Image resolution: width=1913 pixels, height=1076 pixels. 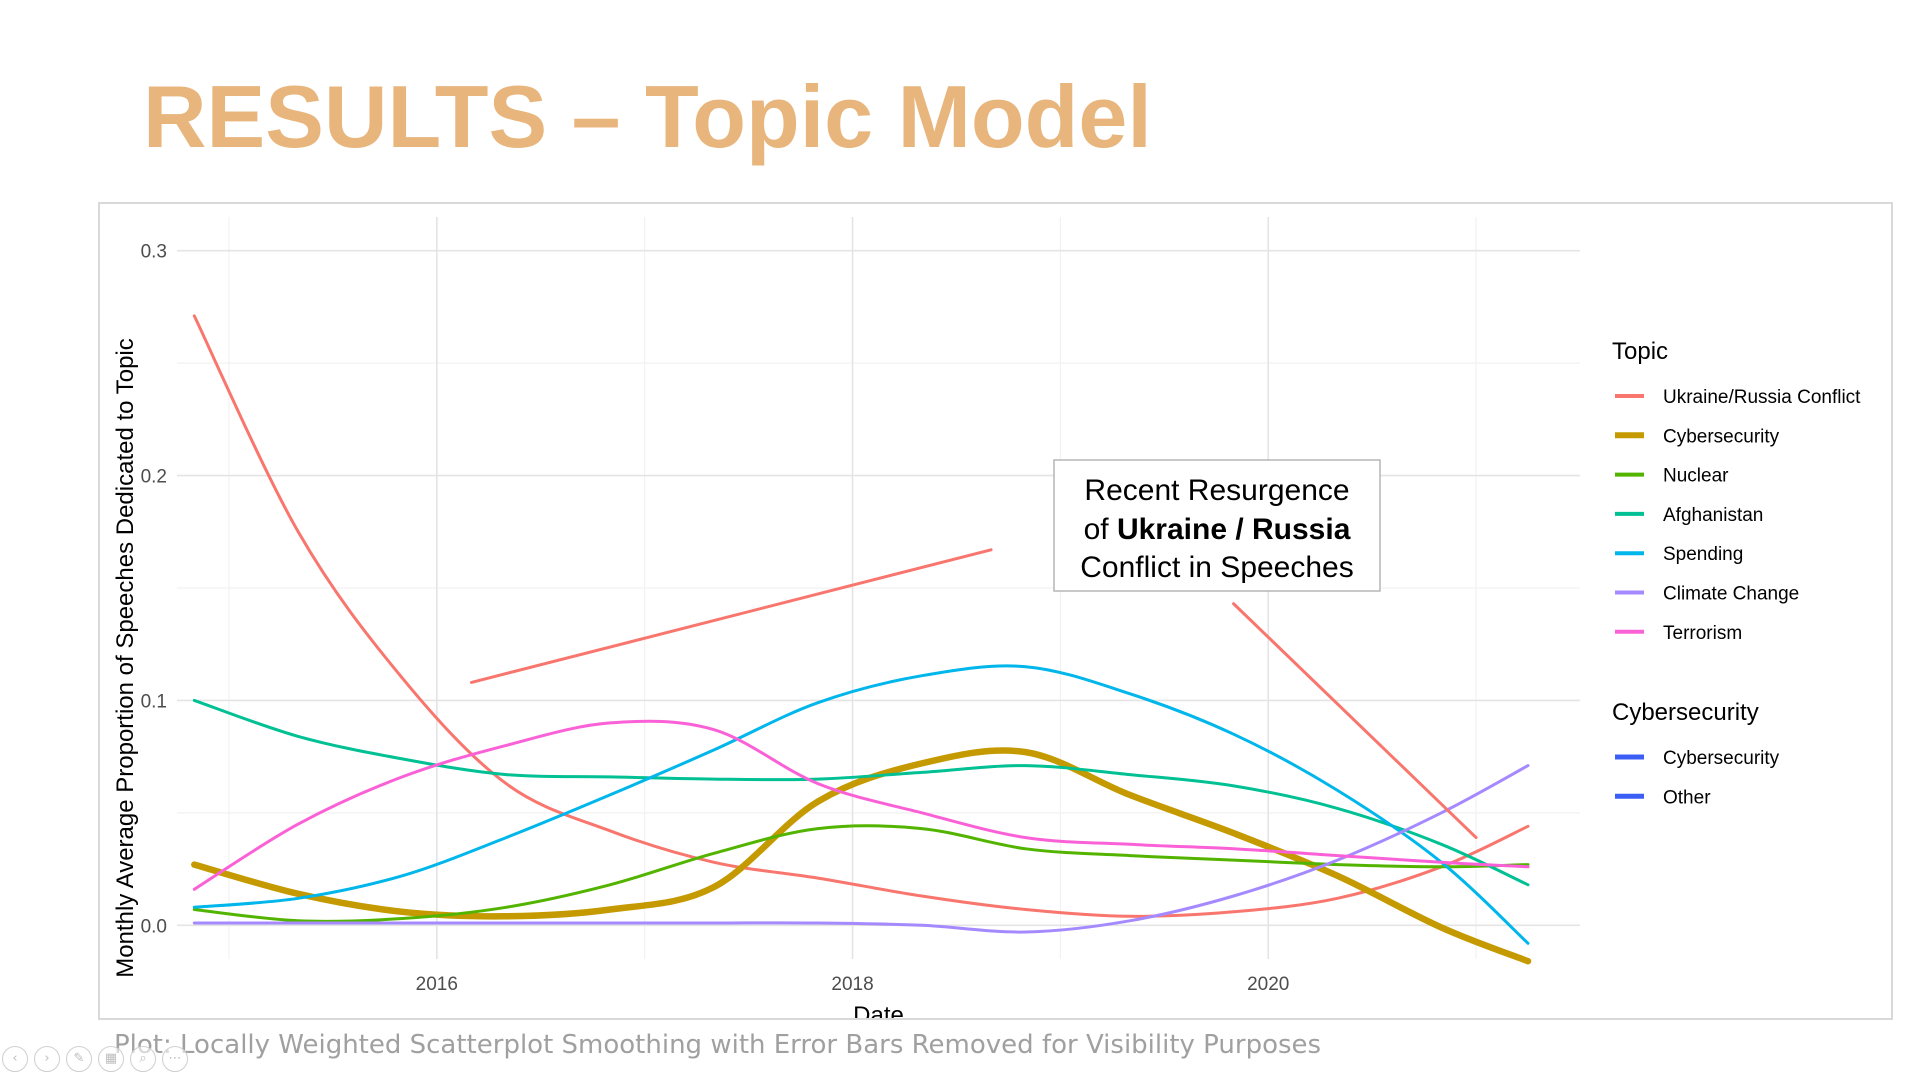 What do you see at coordinates (154, 477) in the screenshot?
I see `y-tick-label-2: 0.2` at bounding box center [154, 477].